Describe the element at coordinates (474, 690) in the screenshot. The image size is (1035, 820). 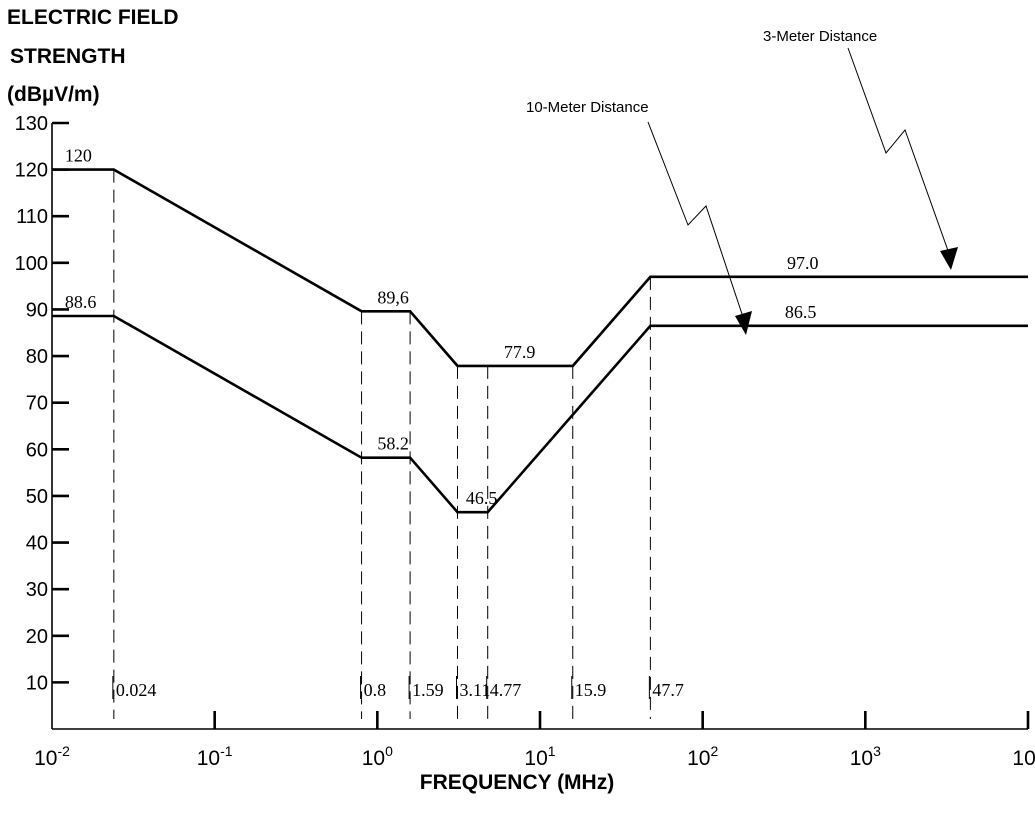
I see `breakpoint-label: 3.11` at that location.